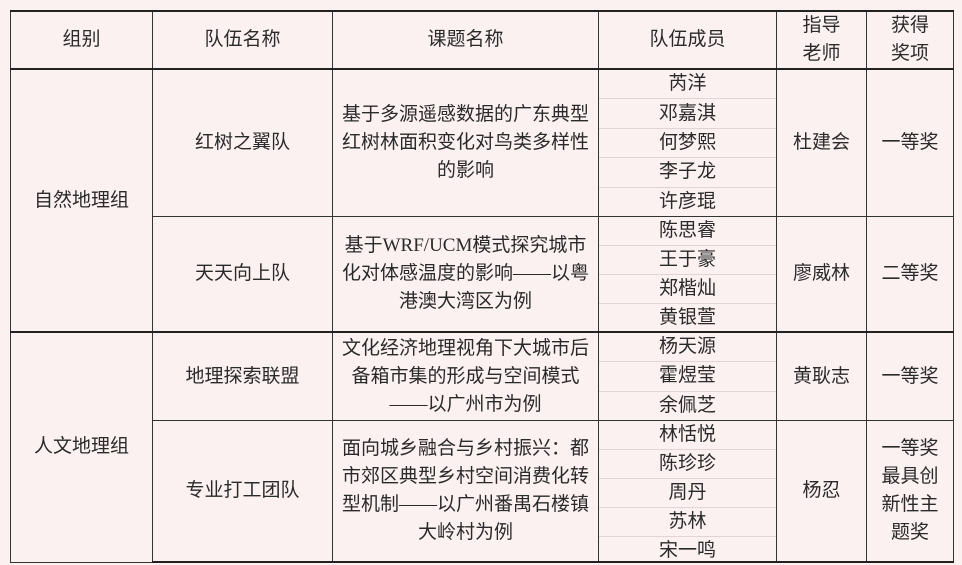 This screenshot has height=565, width=962. I want to click on topic-title: 基于WRF/UCM模式探究城市化对体感温度的影响——以粤港澳大湾区为例, so click(465, 274).